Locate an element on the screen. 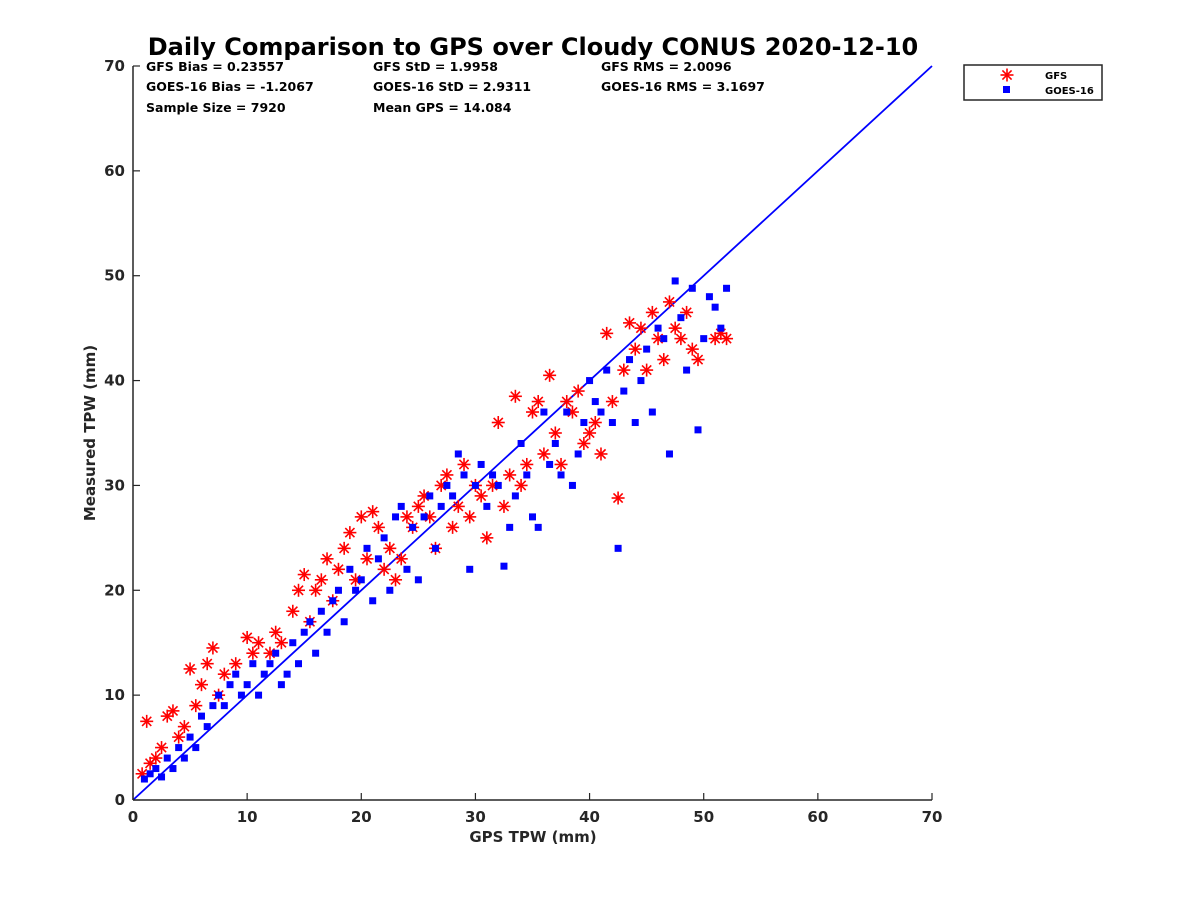  y-tick-label: 40 is located at coordinates (114, 381).